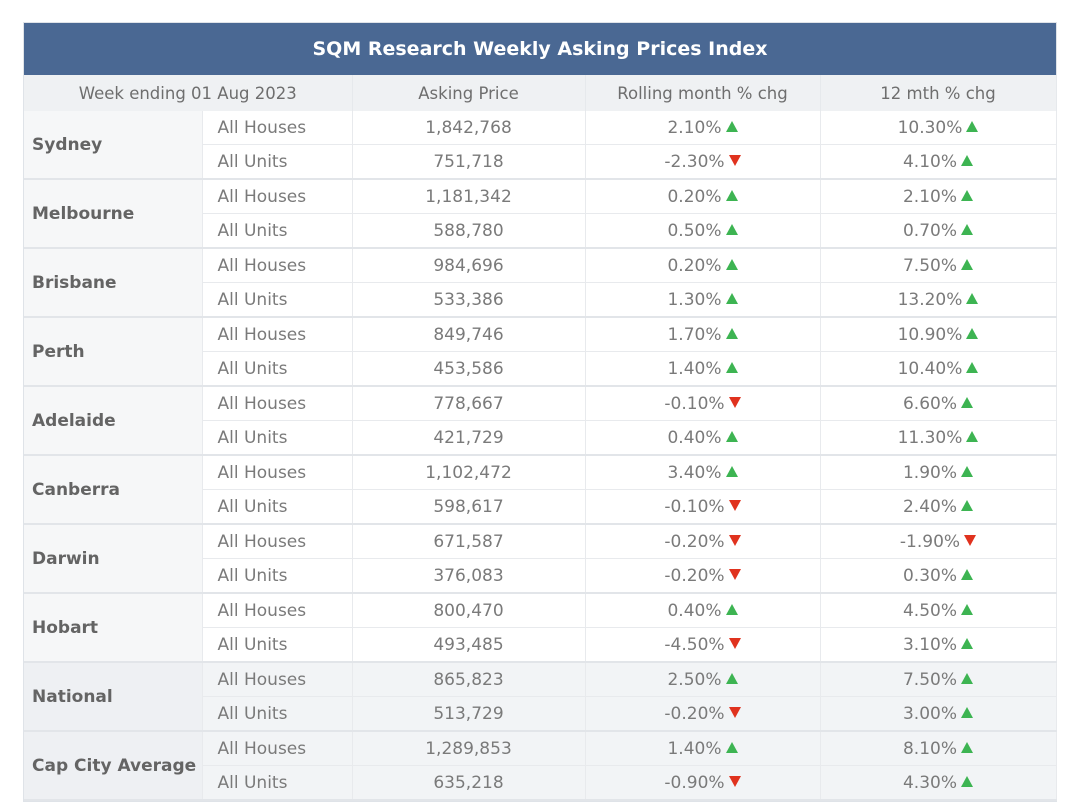 This screenshot has height=810, width=1080. What do you see at coordinates (703, 472) in the screenshot?
I see `rolling-month-change-cell: 3.40%` at bounding box center [703, 472].